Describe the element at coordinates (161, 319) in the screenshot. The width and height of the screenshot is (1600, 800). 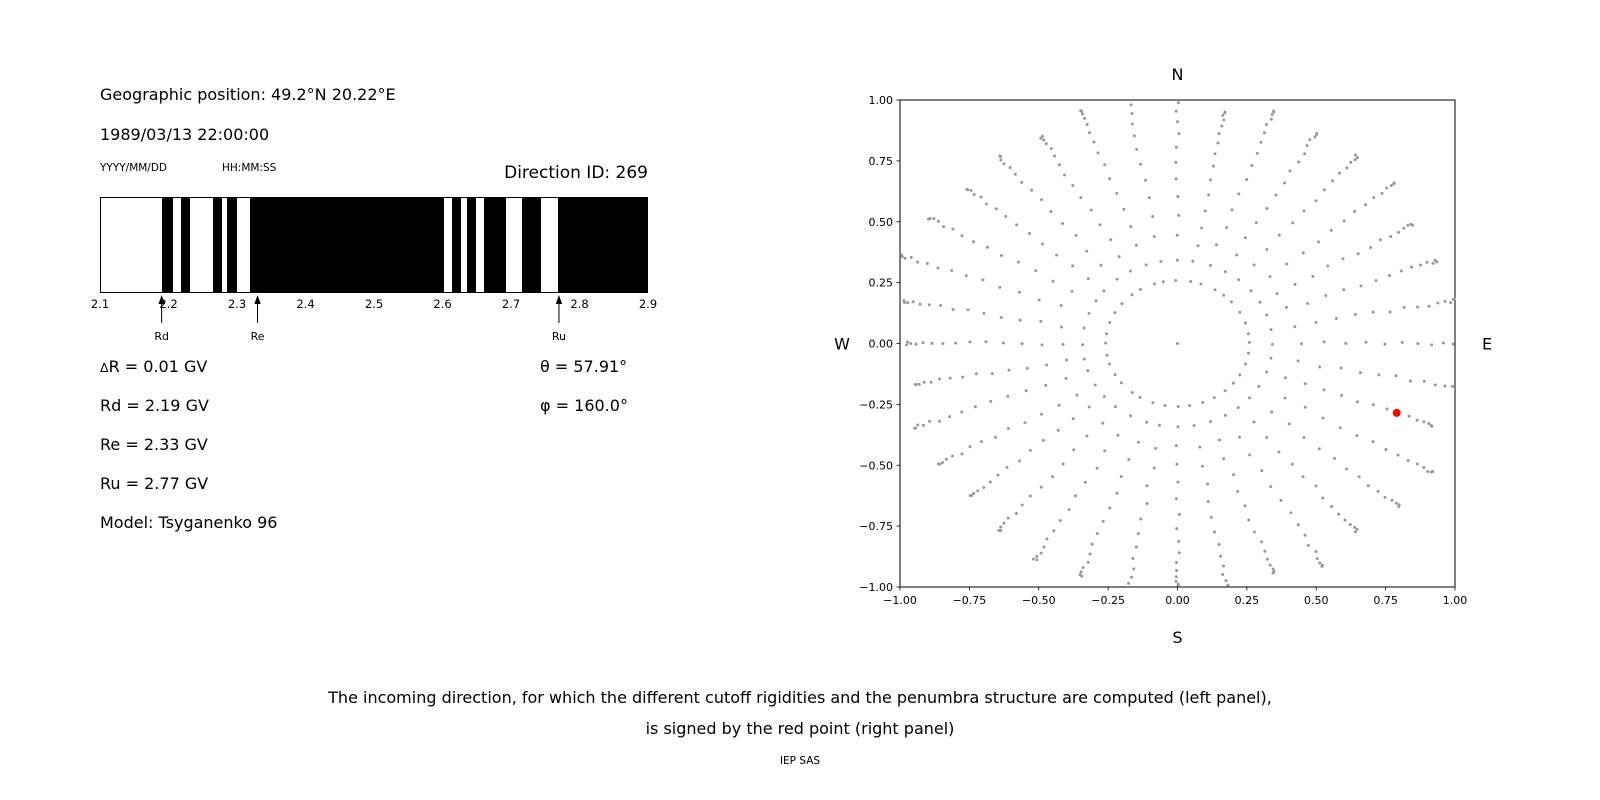
I see `cutoff-marker-rd: Rd` at that location.